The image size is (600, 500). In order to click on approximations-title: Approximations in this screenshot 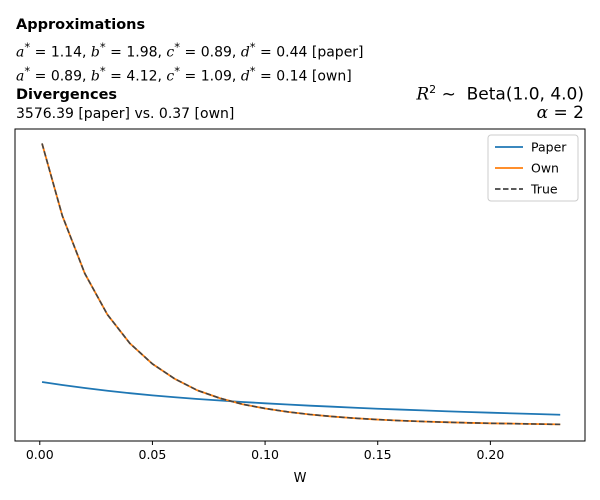, I will do `click(81, 25)`.